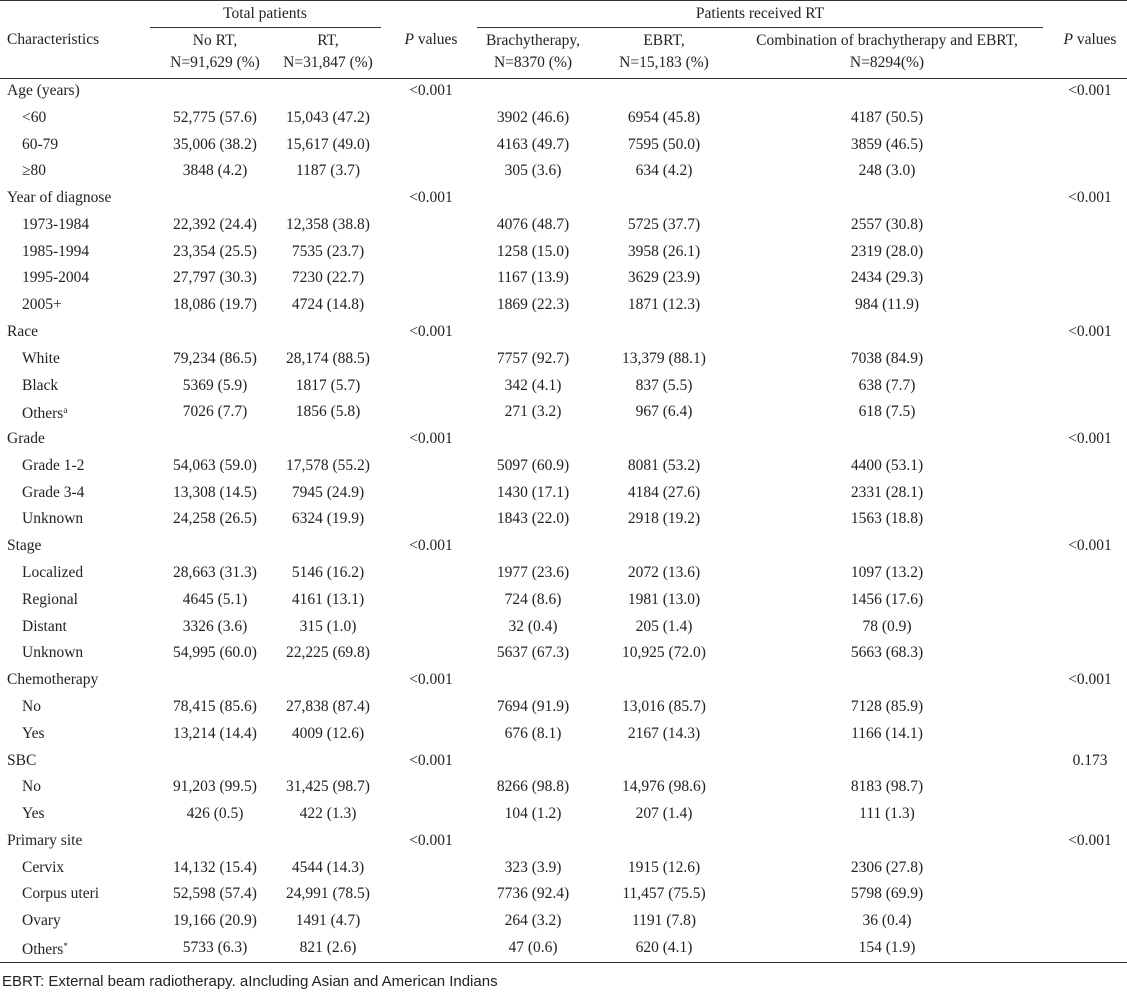 This screenshot has height=992, width=1127. I want to click on row-label: 1995-2004, so click(55, 278).